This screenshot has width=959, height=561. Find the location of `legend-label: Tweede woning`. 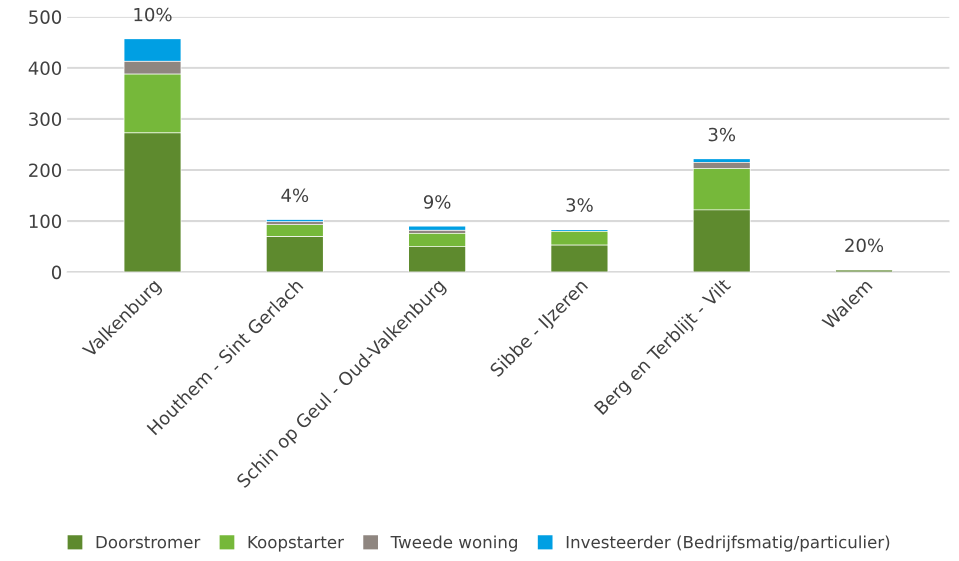

legend-label: Tweede woning is located at coordinates (453, 543).